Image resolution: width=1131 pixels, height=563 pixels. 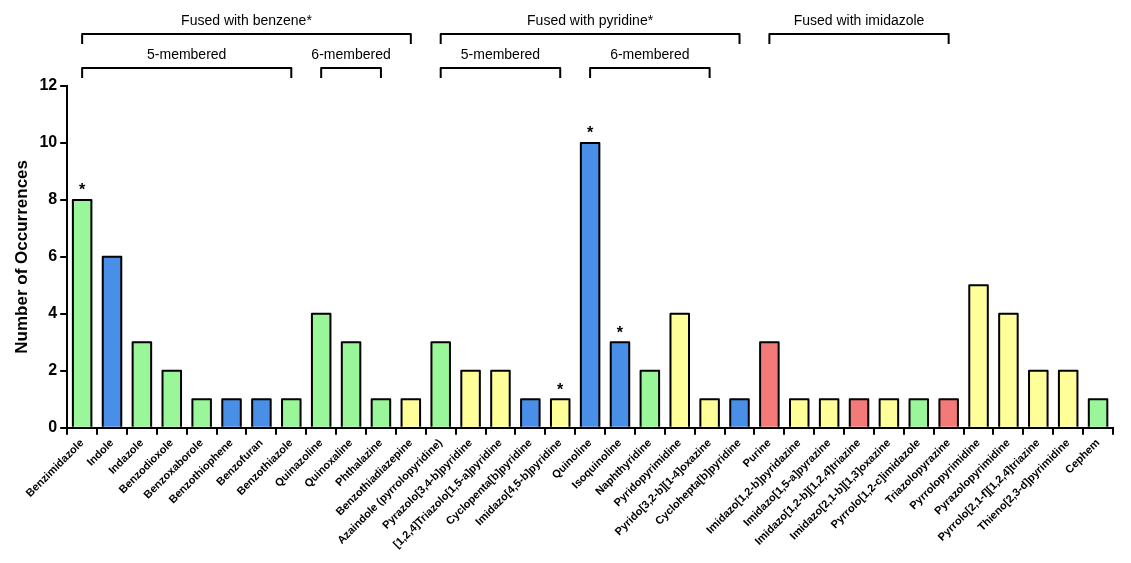 I want to click on y-tick-label: 8, so click(x=53, y=199).